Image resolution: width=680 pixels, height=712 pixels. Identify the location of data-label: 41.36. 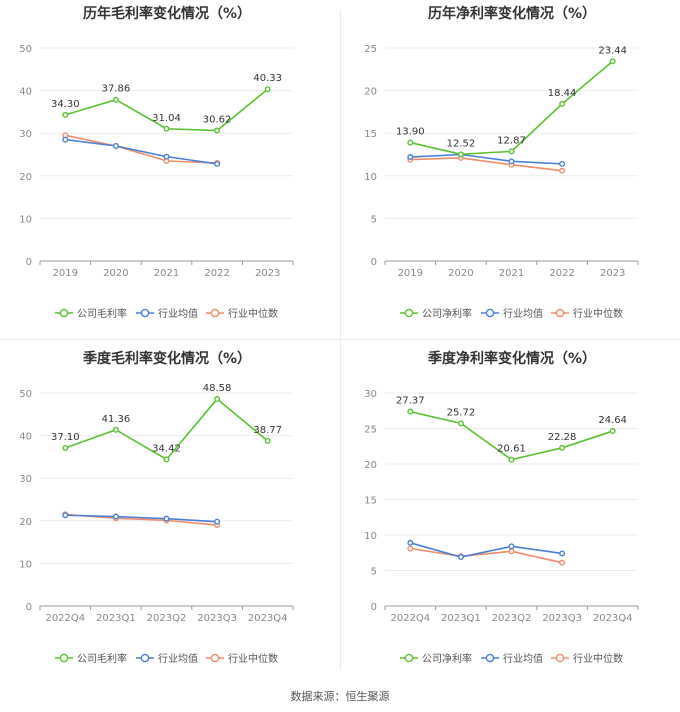
(116, 419).